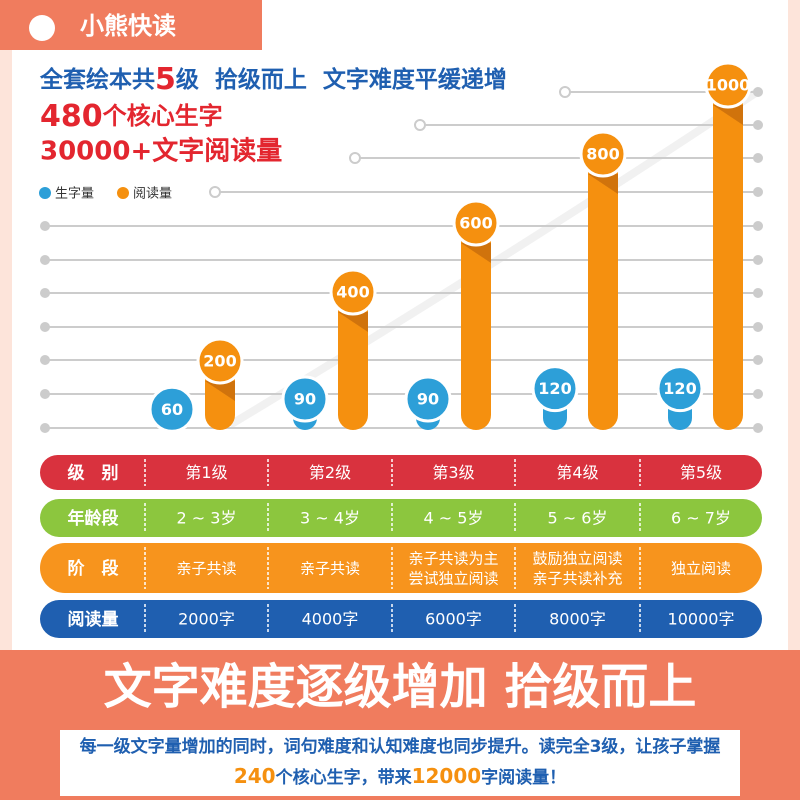 The width and height of the screenshot is (800, 804). Describe the element at coordinates (400, 687) in the screenshot. I see `banner: 文字难度逐级增加 拾级而上` at that location.